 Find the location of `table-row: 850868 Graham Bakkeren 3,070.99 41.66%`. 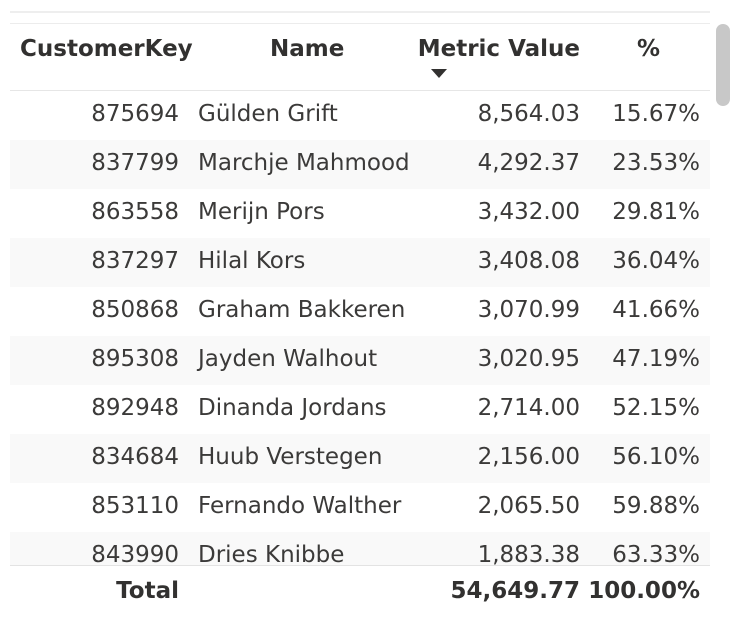

table-row: 850868 Graham Bakkeren 3,070.99 41.66% is located at coordinates (360, 311).